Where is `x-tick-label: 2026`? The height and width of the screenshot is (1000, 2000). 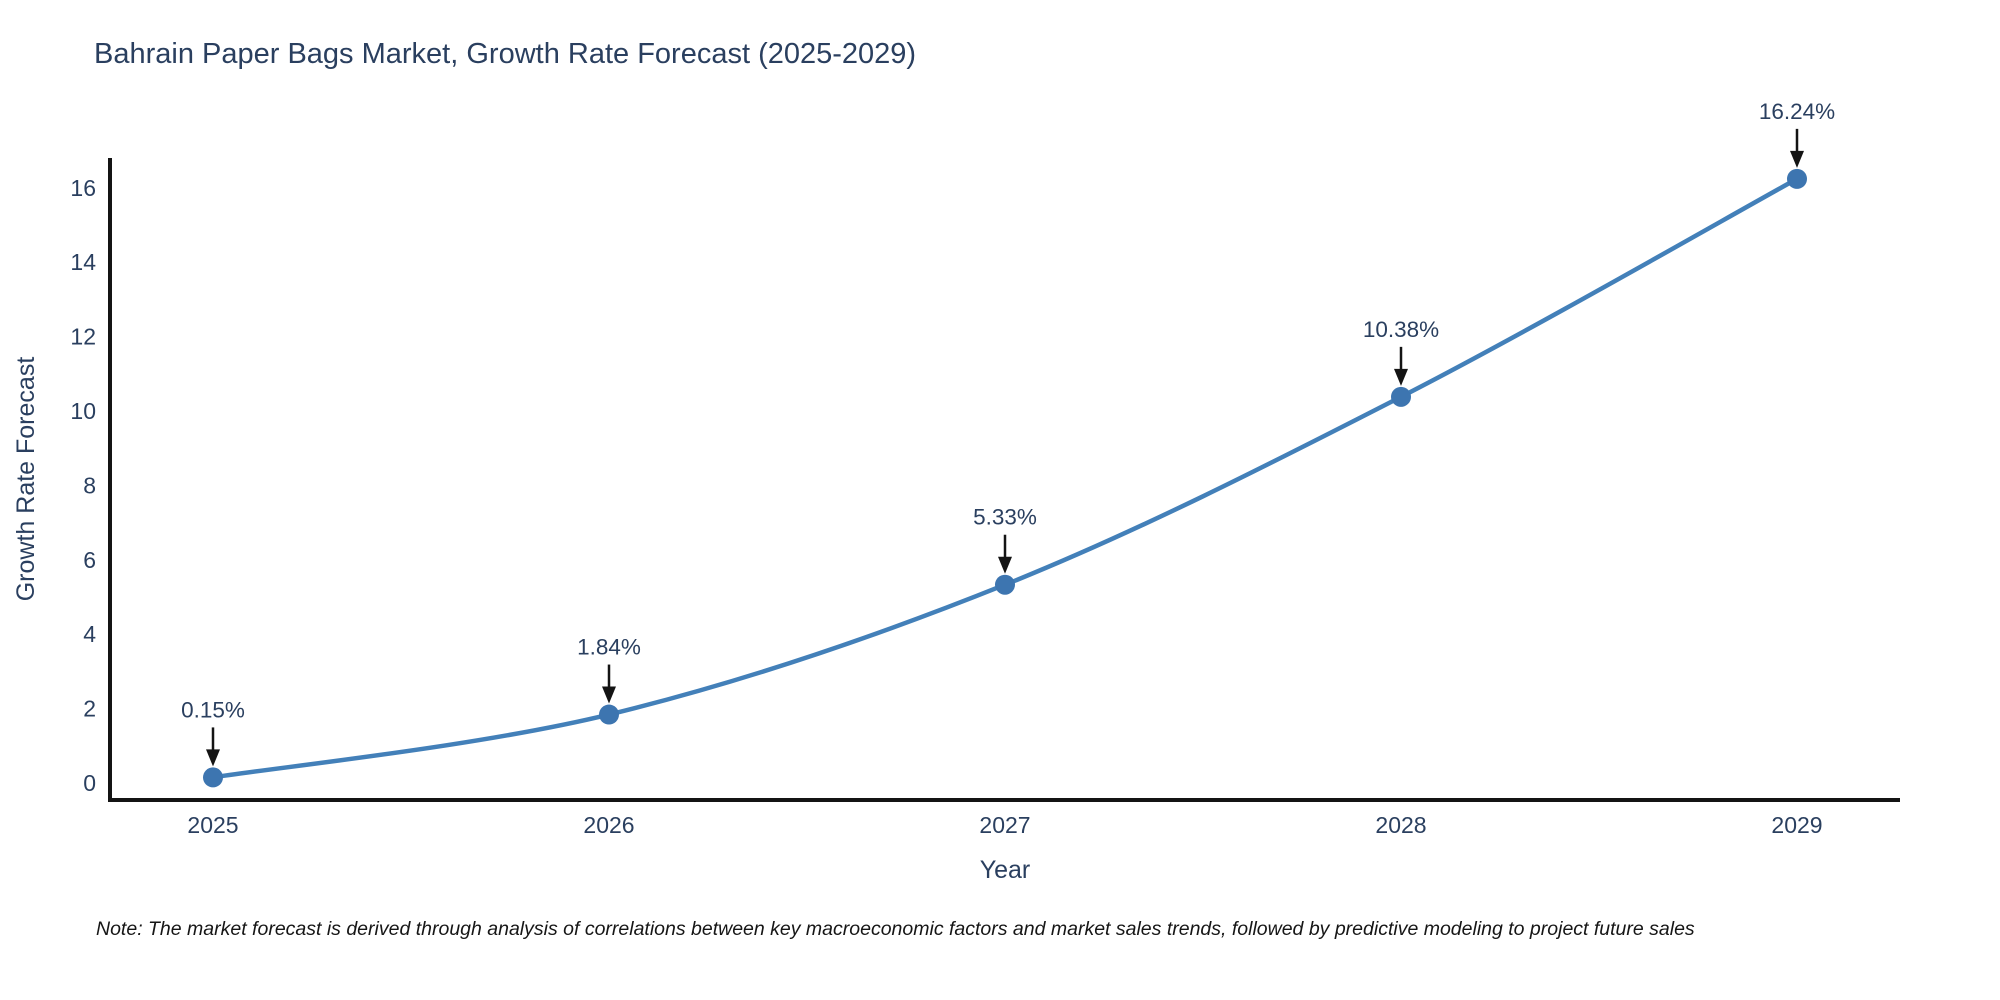
x-tick-label: 2026 is located at coordinates (608, 825).